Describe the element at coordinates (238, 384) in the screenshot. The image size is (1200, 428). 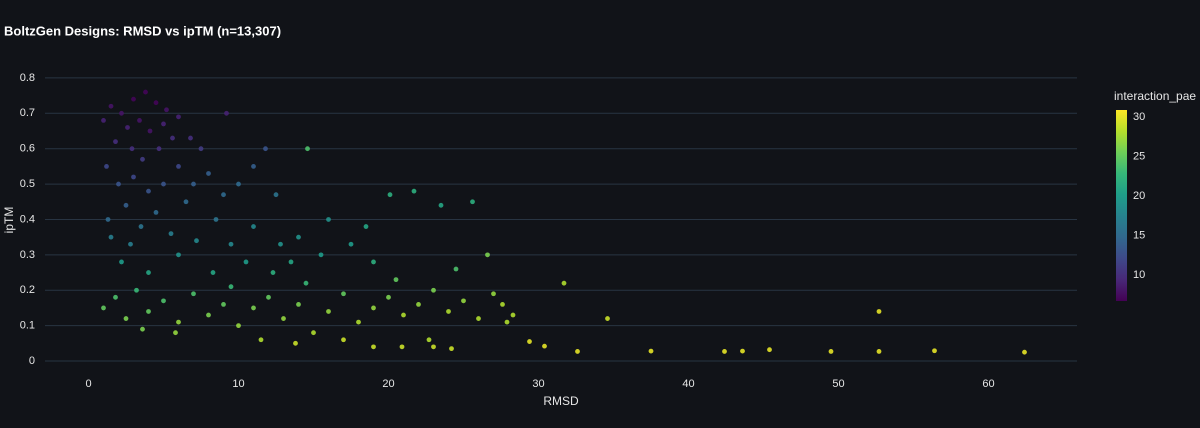
I see `x-tick-label: 10` at that location.